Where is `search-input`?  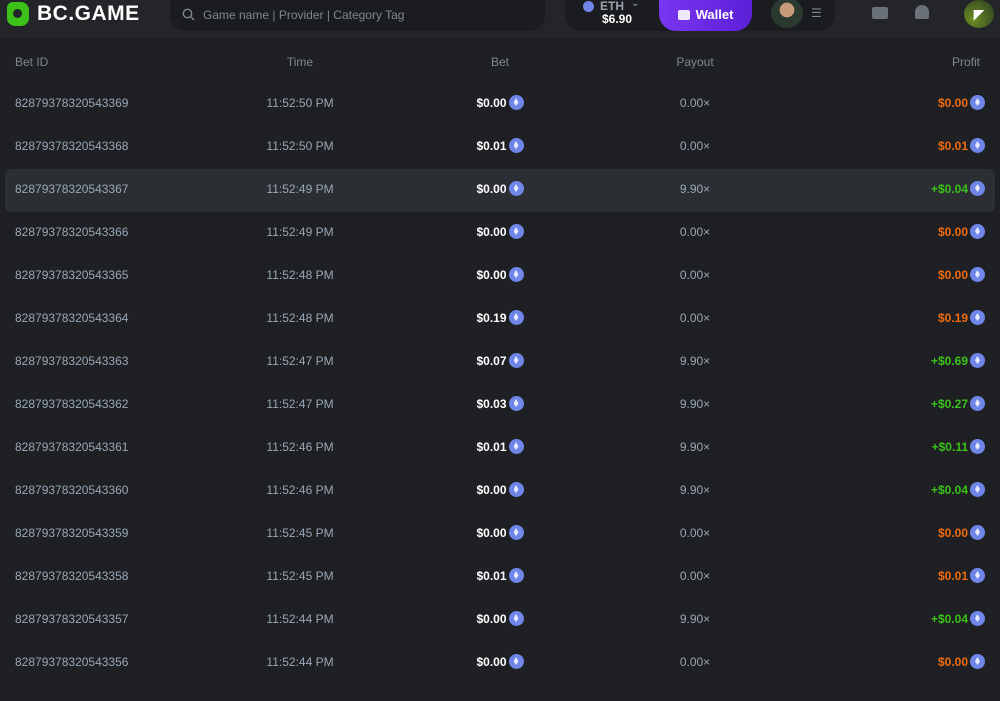 search-input is located at coordinates (363, 14).